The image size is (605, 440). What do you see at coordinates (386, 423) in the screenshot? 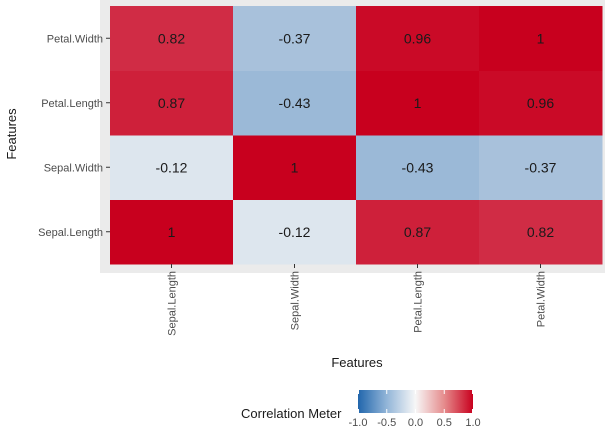
I see `legend-tick-label: -0.5` at bounding box center [386, 423].